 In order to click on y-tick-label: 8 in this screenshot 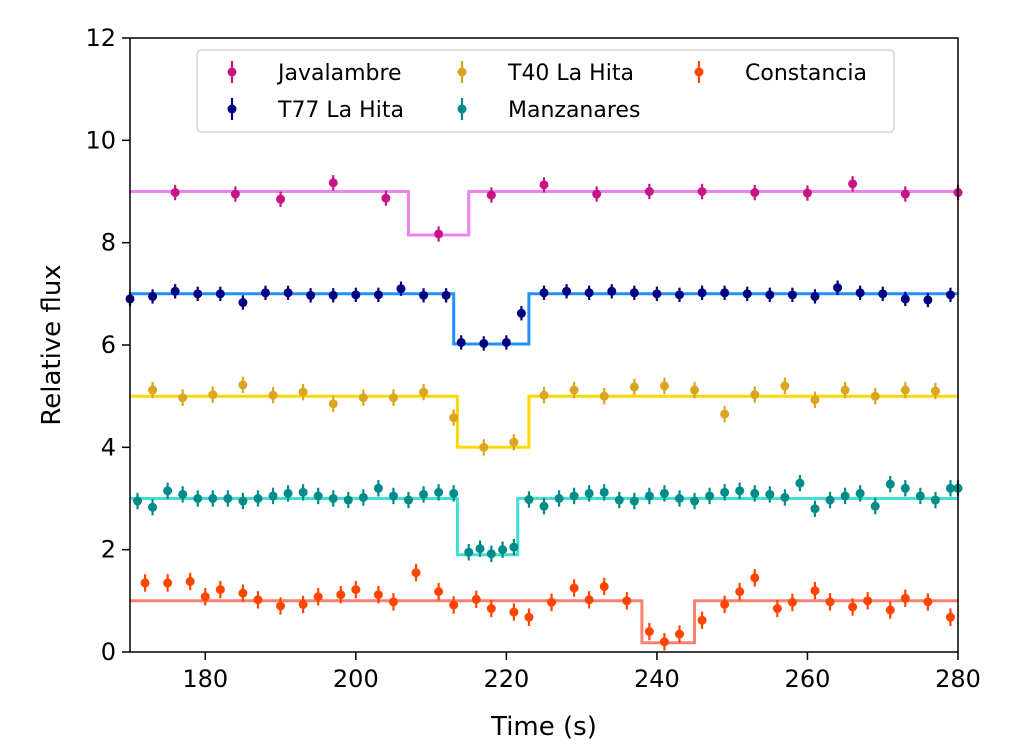, I will do `click(108, 243)`.